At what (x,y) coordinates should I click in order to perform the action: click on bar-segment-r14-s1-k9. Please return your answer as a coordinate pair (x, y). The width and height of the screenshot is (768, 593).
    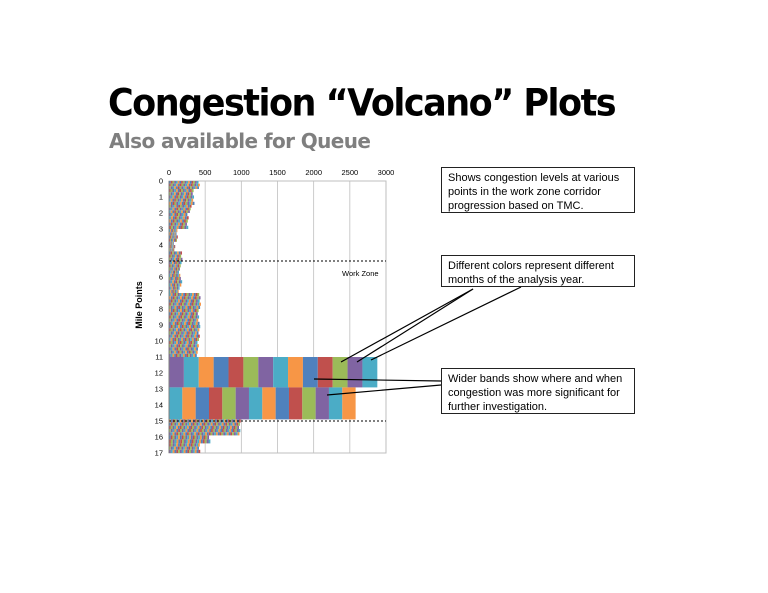
    Looking at the image, I should click on (185, 355).